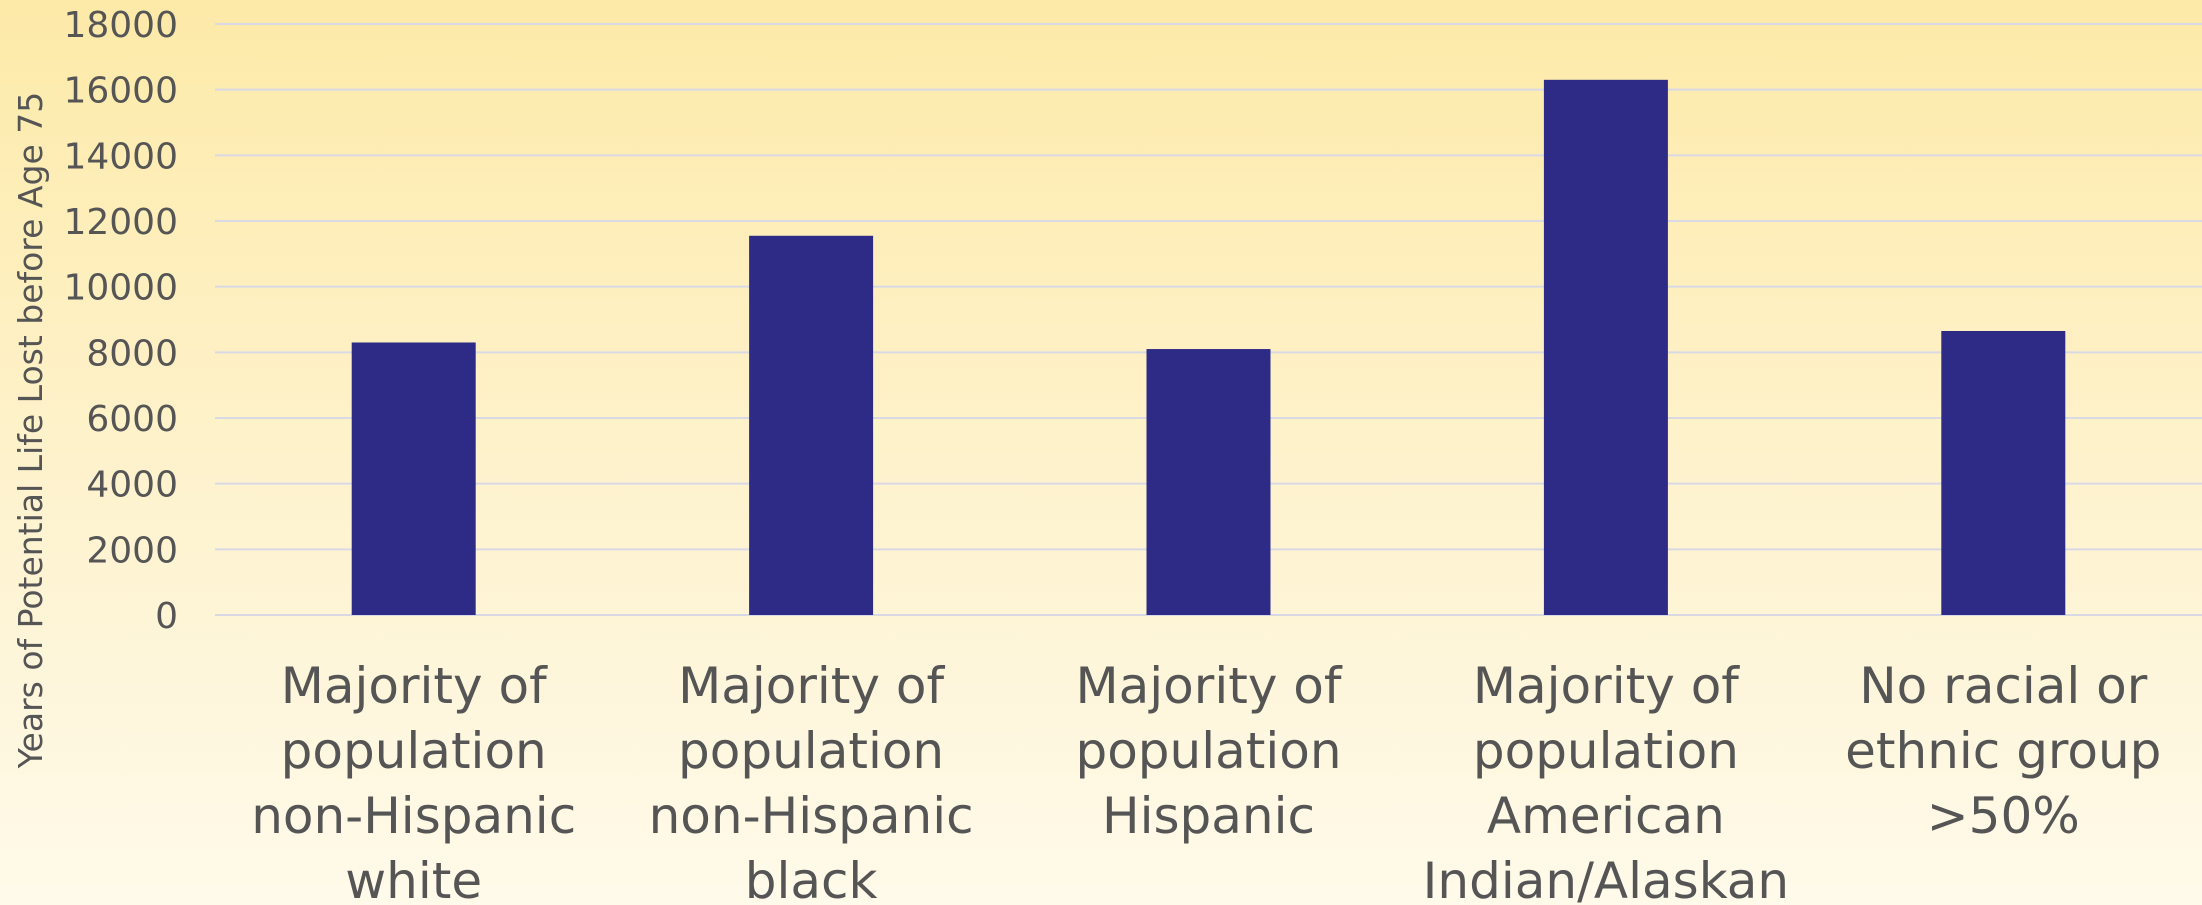 The image size is (2202, 905). Describe the element at coordinates (2003, 686) in the screenshot. I see `x-category-label: No racial or` at that location.